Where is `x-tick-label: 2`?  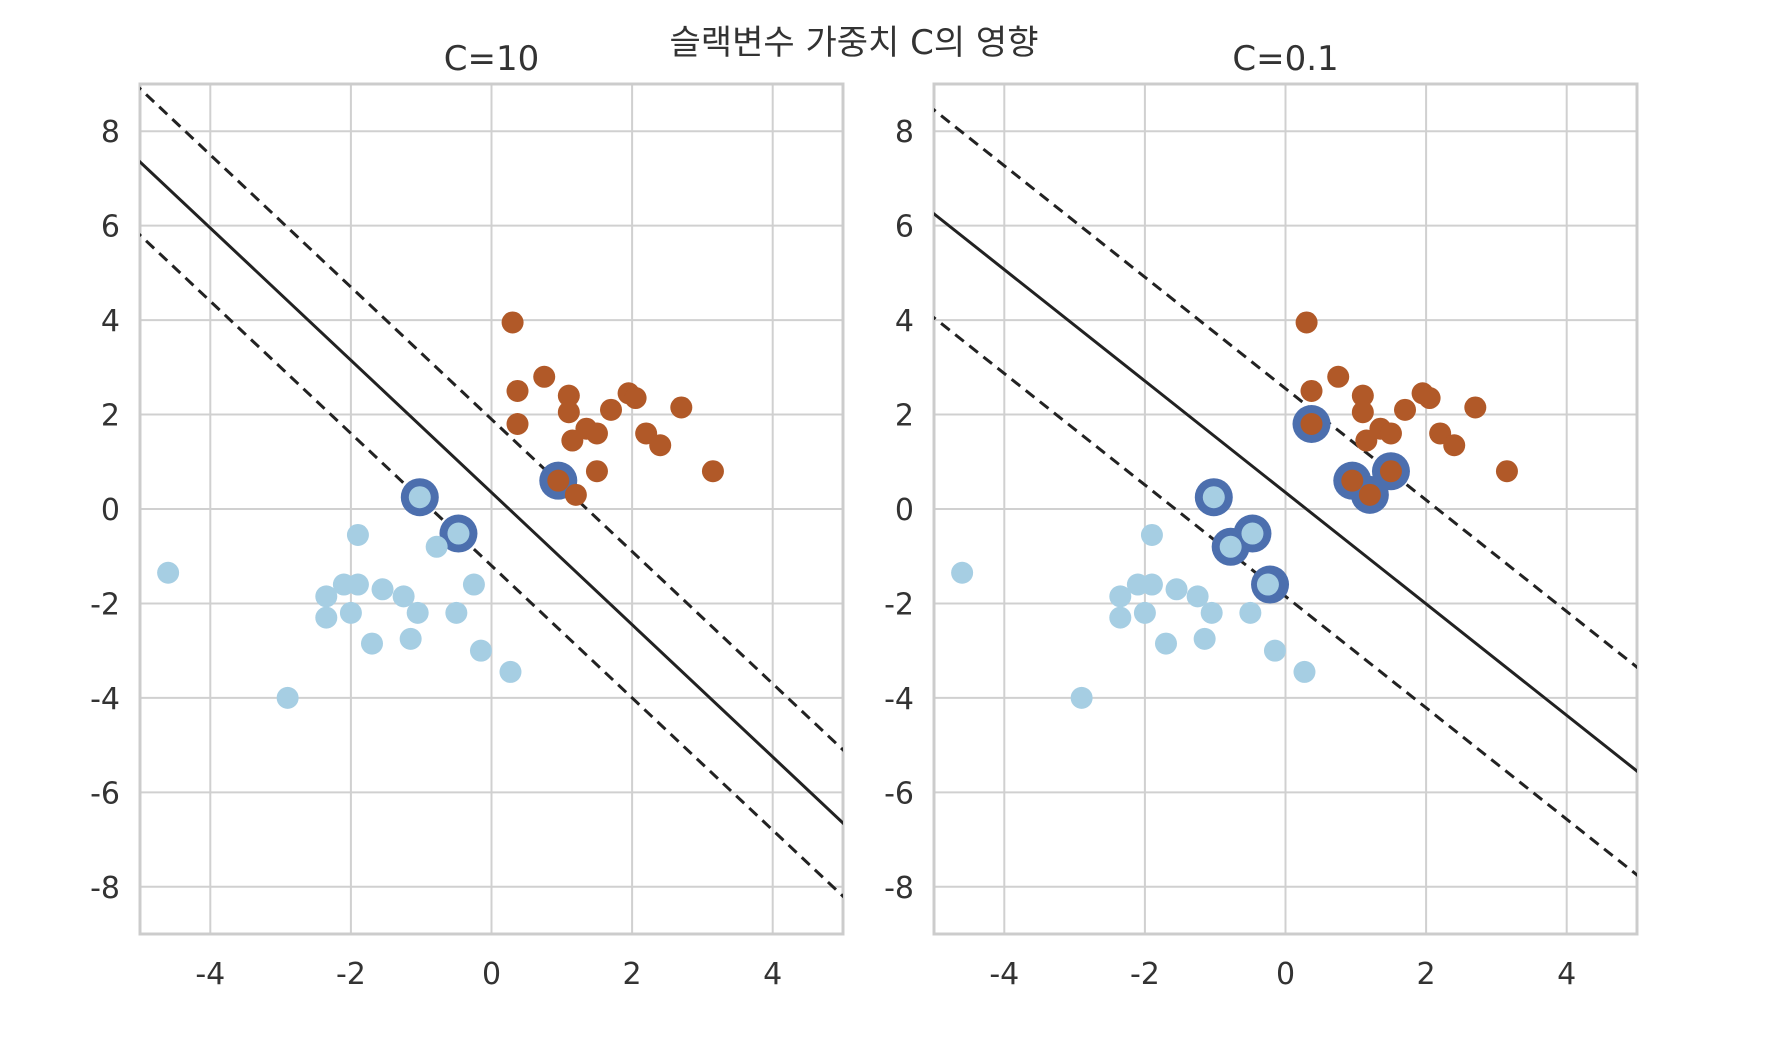 x-tick-label: 2 is located at coordinates (1426, 974).